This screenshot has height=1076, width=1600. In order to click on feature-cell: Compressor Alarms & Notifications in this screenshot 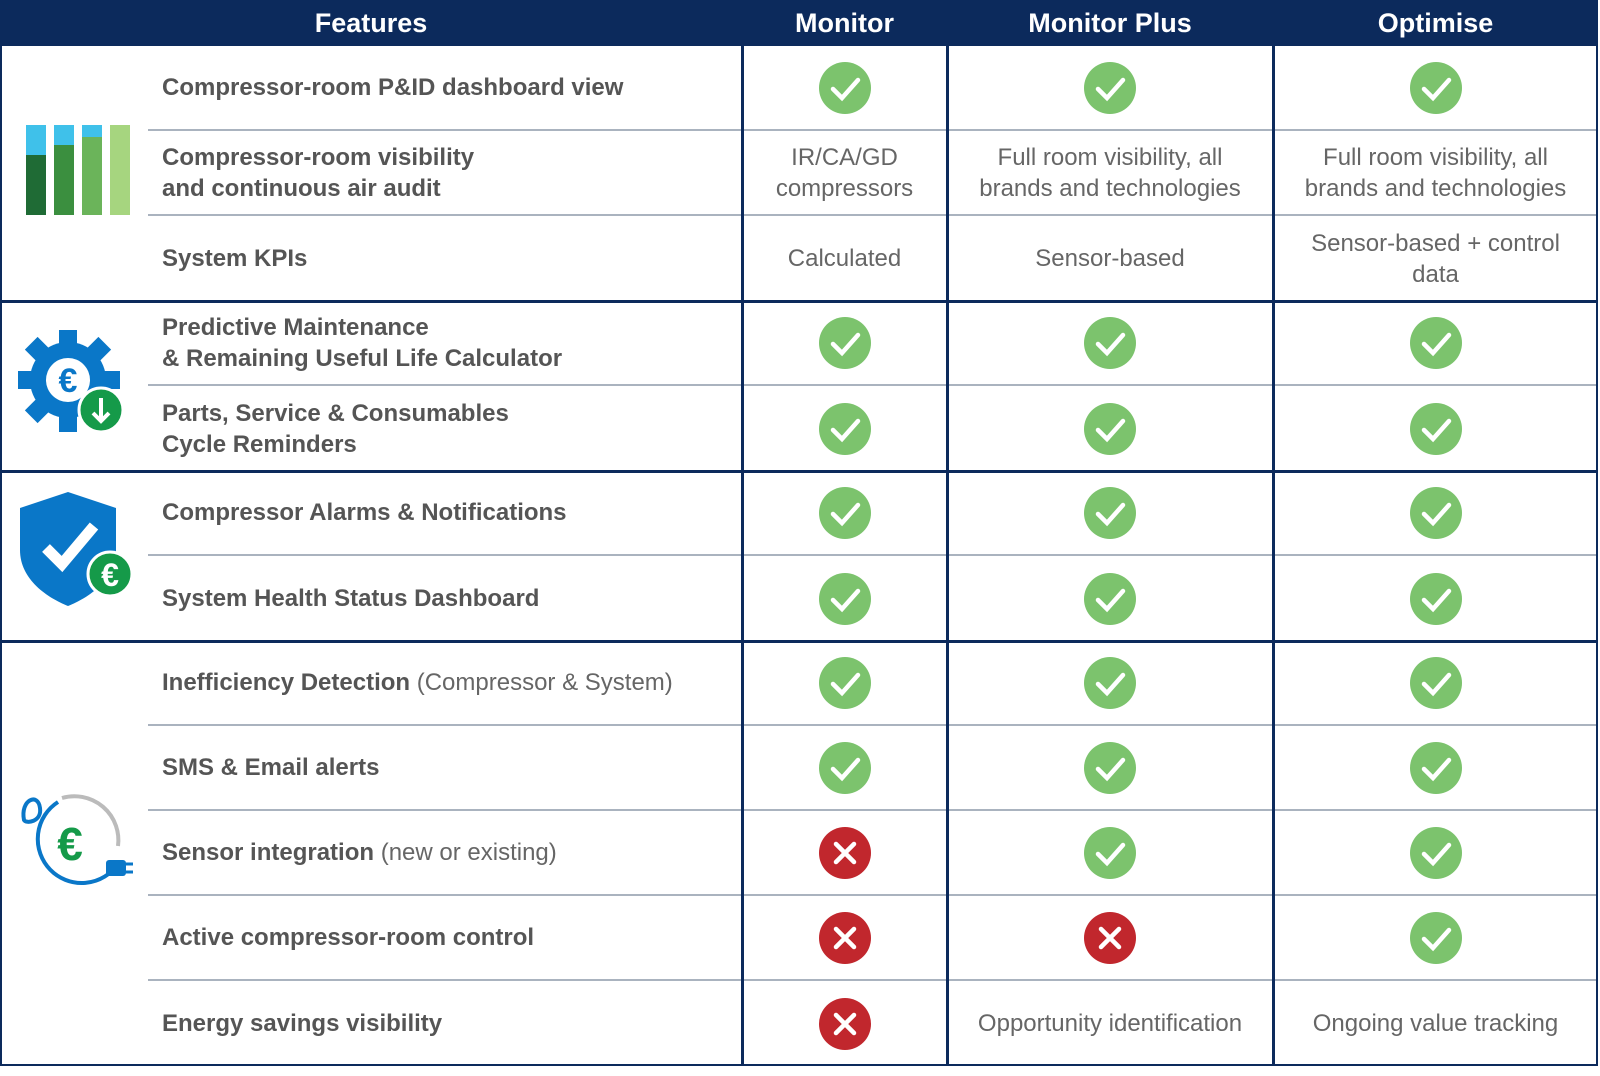, I will do `click(445, 513)`.